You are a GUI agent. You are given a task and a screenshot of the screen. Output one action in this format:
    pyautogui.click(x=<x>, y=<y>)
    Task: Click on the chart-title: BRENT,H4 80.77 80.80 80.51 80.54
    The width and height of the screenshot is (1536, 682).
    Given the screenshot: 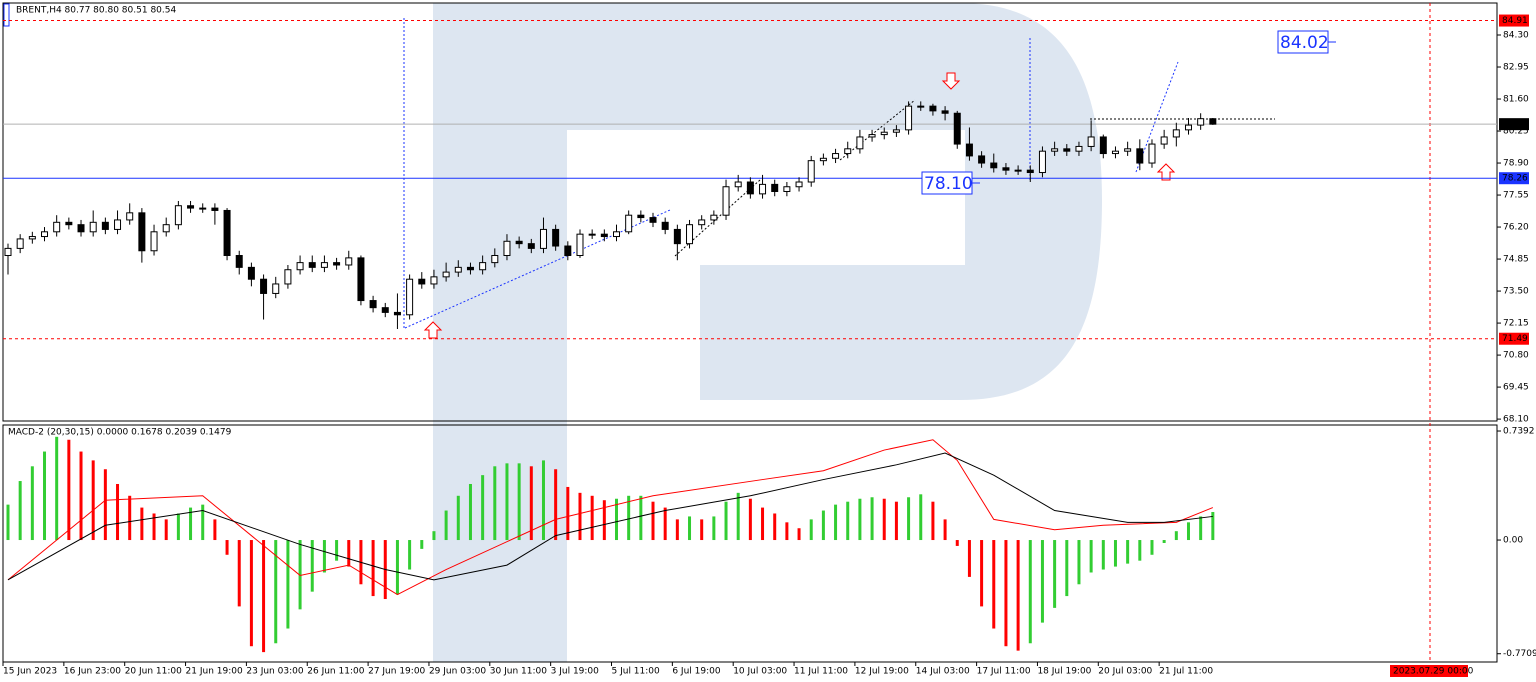 What is the action you would take?
    pyautogui.click(x=96, y=11)
    